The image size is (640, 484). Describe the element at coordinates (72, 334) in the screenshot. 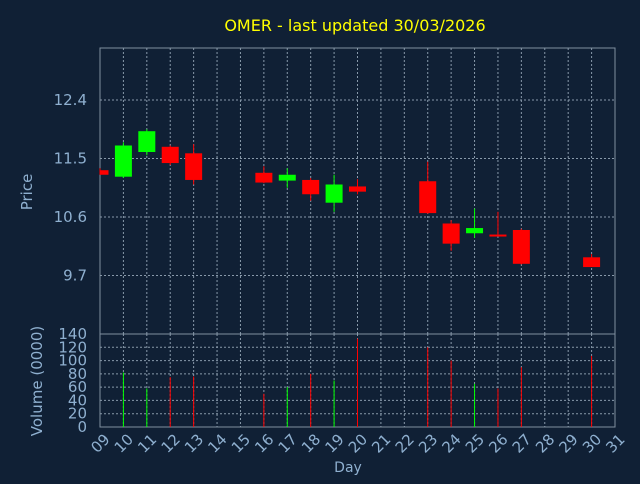

I see `volume-tick-label: 140` at that location.